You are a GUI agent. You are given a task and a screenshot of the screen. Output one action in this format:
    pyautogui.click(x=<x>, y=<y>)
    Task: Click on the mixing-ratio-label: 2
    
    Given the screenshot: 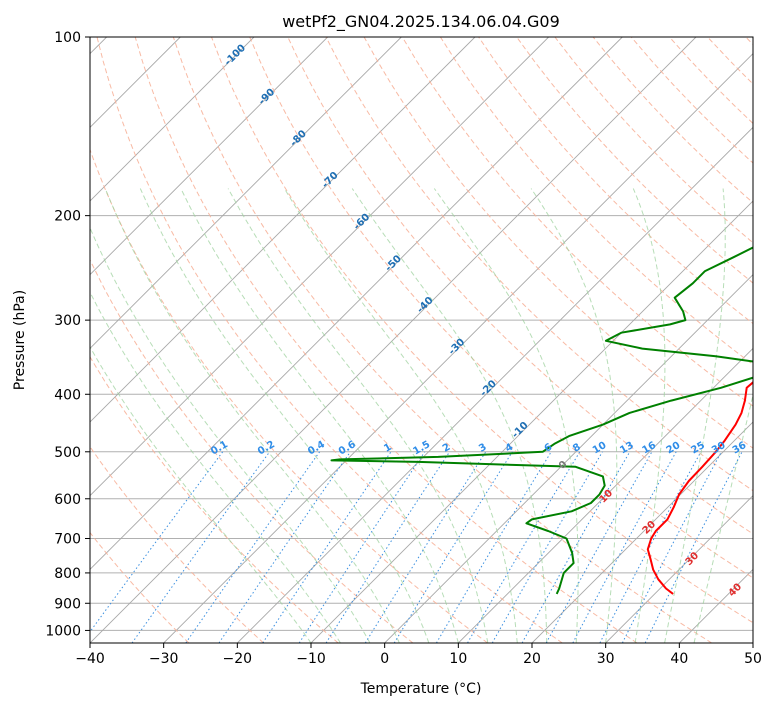 What is the action you would take?
    pyautogui.click(x=447, y=448)
    